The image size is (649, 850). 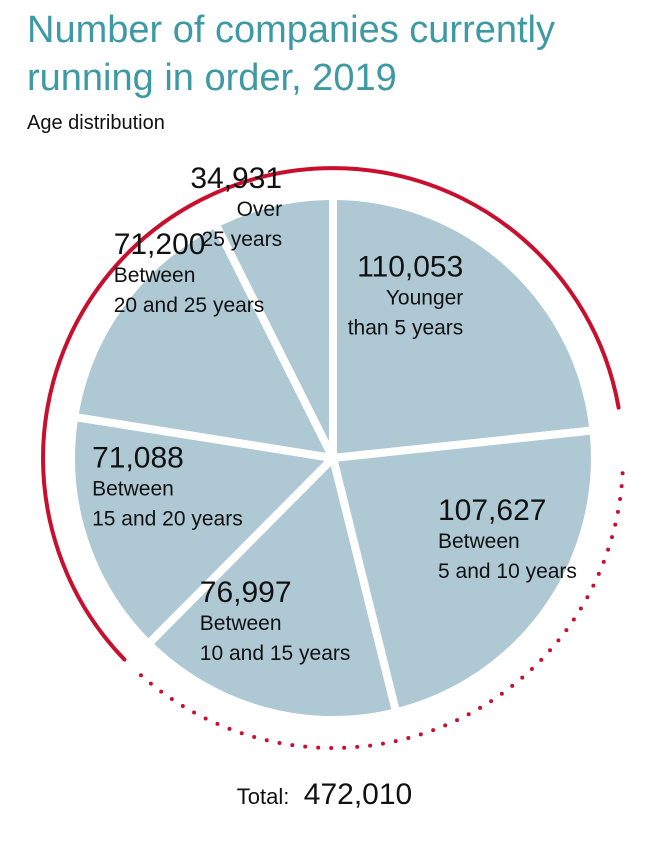 What do you see at coordinates (507, 571) in the screenshot?
I see `slice-category-line: 5 and 10 years` at bounding box center [507, 571].